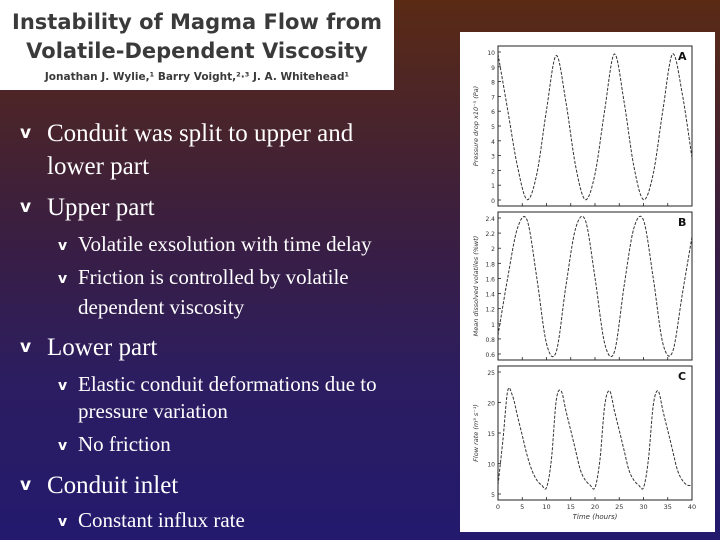 This screenshot has width=720, height=540. I want to click on x-axis-label: Time (hours), so click(595, 517).